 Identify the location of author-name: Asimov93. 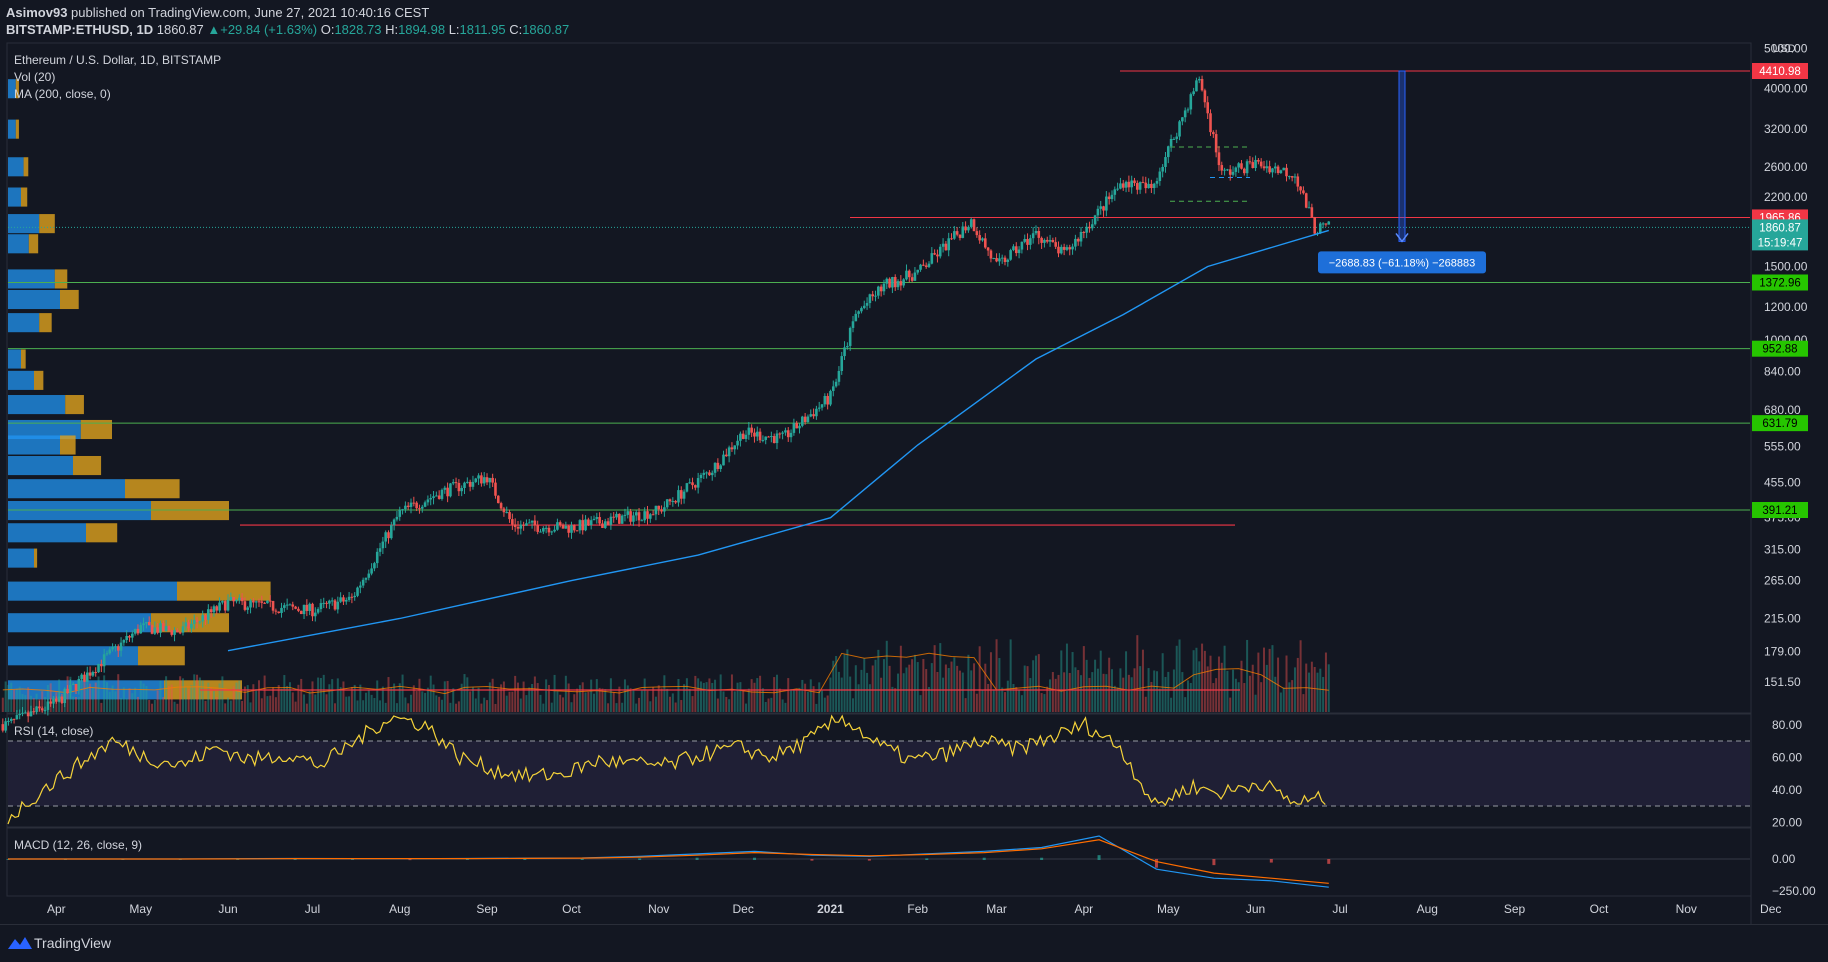
(37, 12).